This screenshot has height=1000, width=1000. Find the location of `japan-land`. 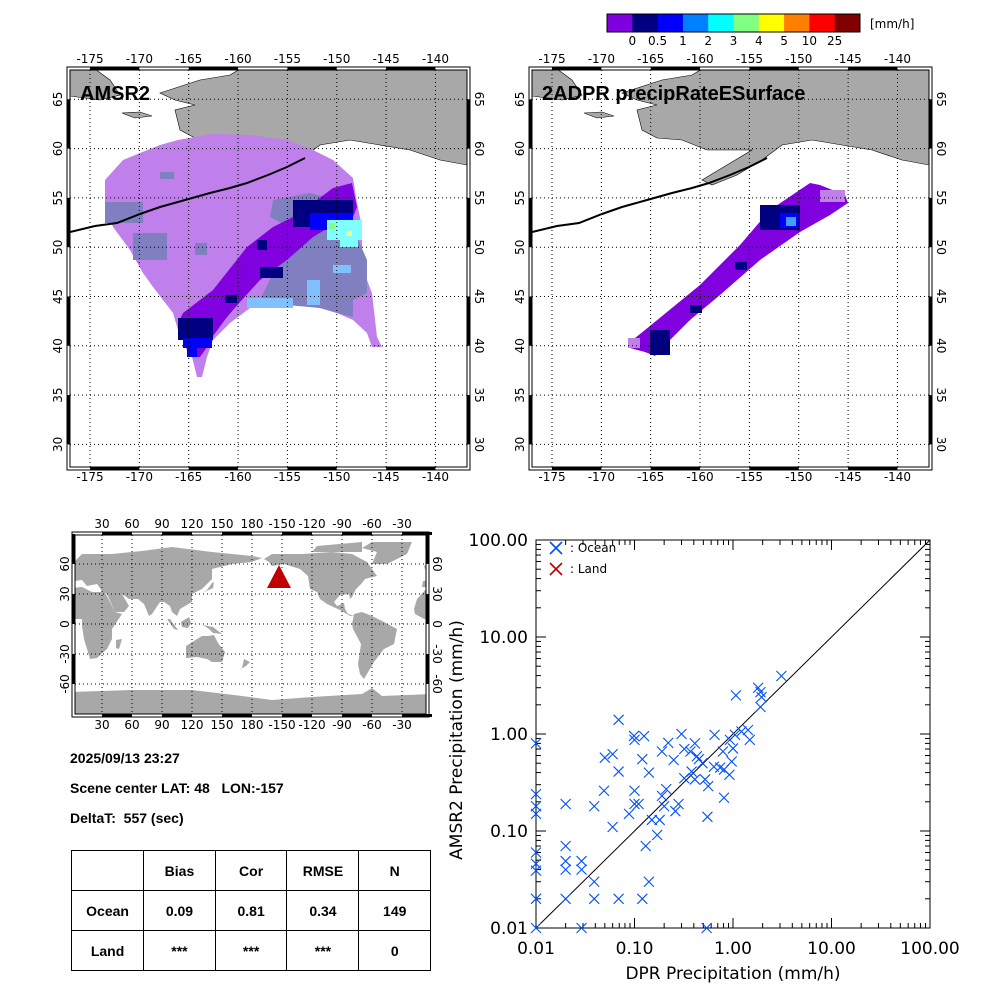

japan-land is located at coordinates (208, 587).